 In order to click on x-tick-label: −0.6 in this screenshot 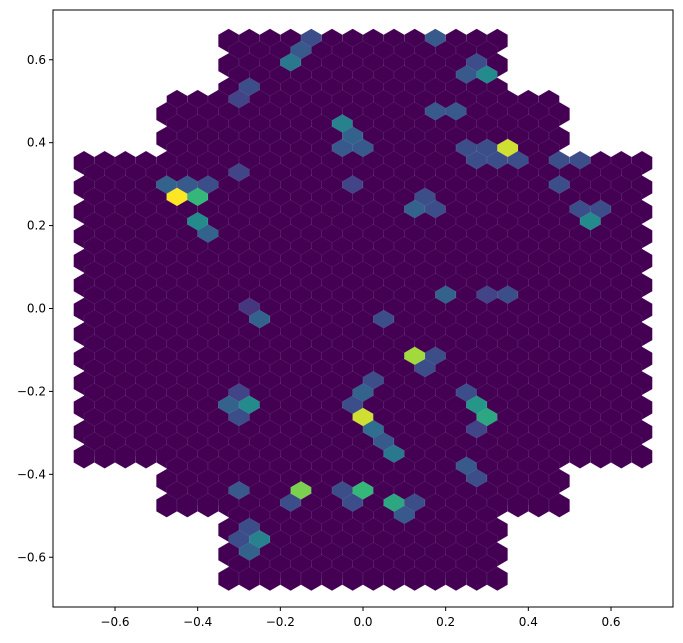, I will do `click(114, 622)`.